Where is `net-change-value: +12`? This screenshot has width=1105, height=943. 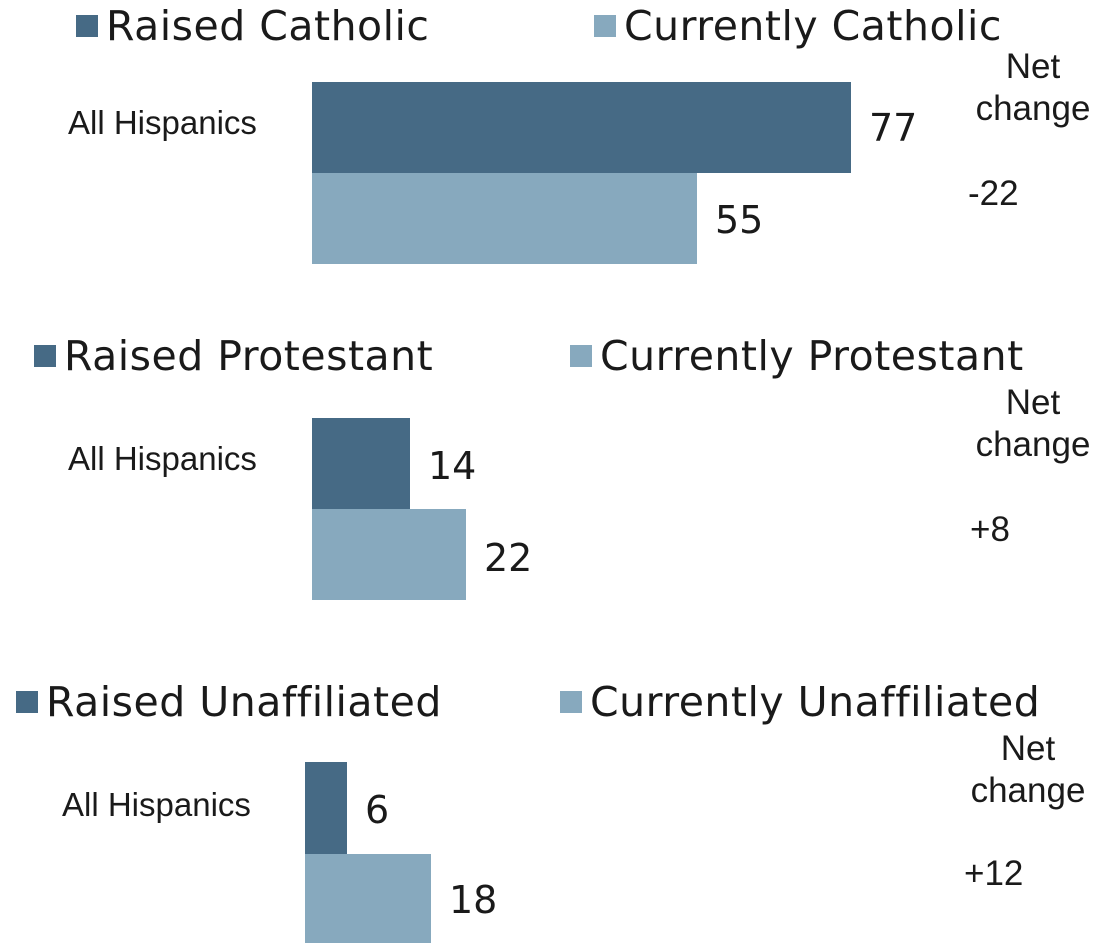
net-change-value: +12 is located at coordinates (994, 873).